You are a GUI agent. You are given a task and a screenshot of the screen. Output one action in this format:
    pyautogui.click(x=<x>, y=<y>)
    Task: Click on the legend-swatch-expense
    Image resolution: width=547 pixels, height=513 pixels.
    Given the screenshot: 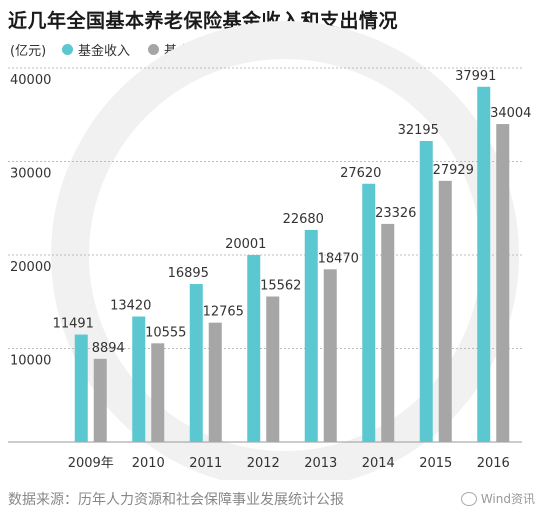 What is the action you would take?
    pyautogui.click(x=154, y=49)
    